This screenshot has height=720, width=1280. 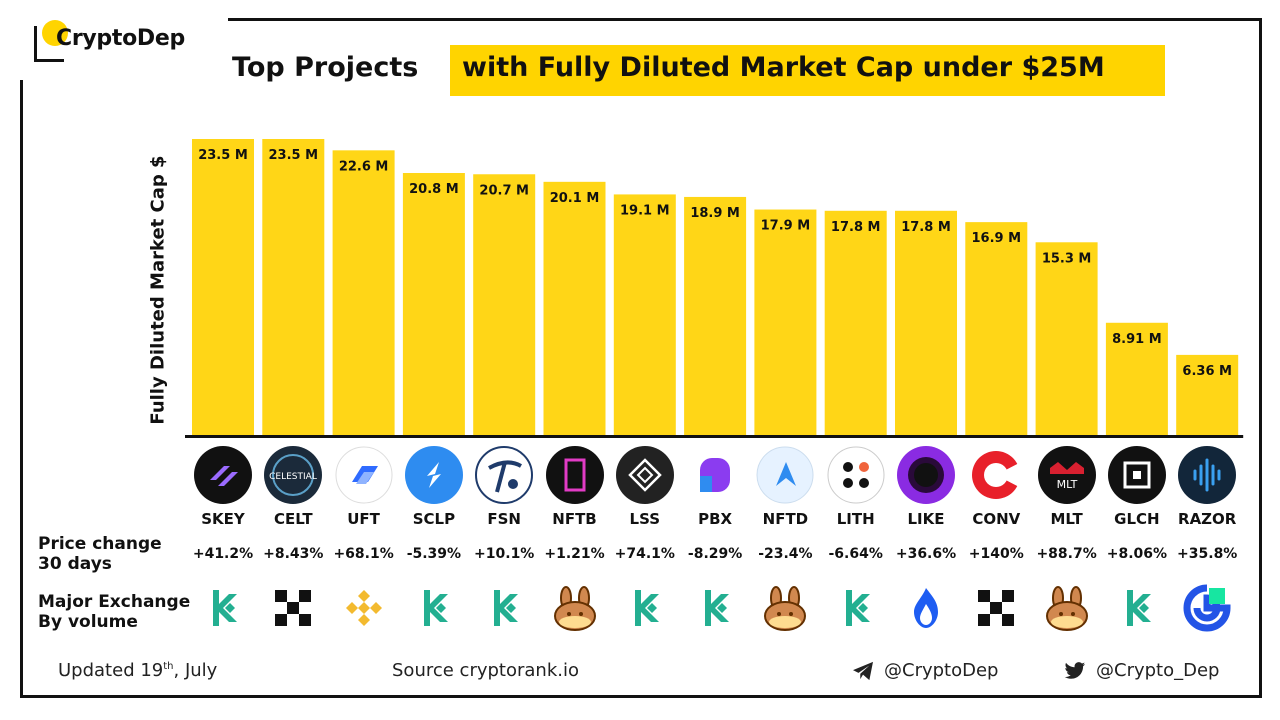 I want to click on twitter-handle: @Crypto_Dep, so click(x=1141, y=670).